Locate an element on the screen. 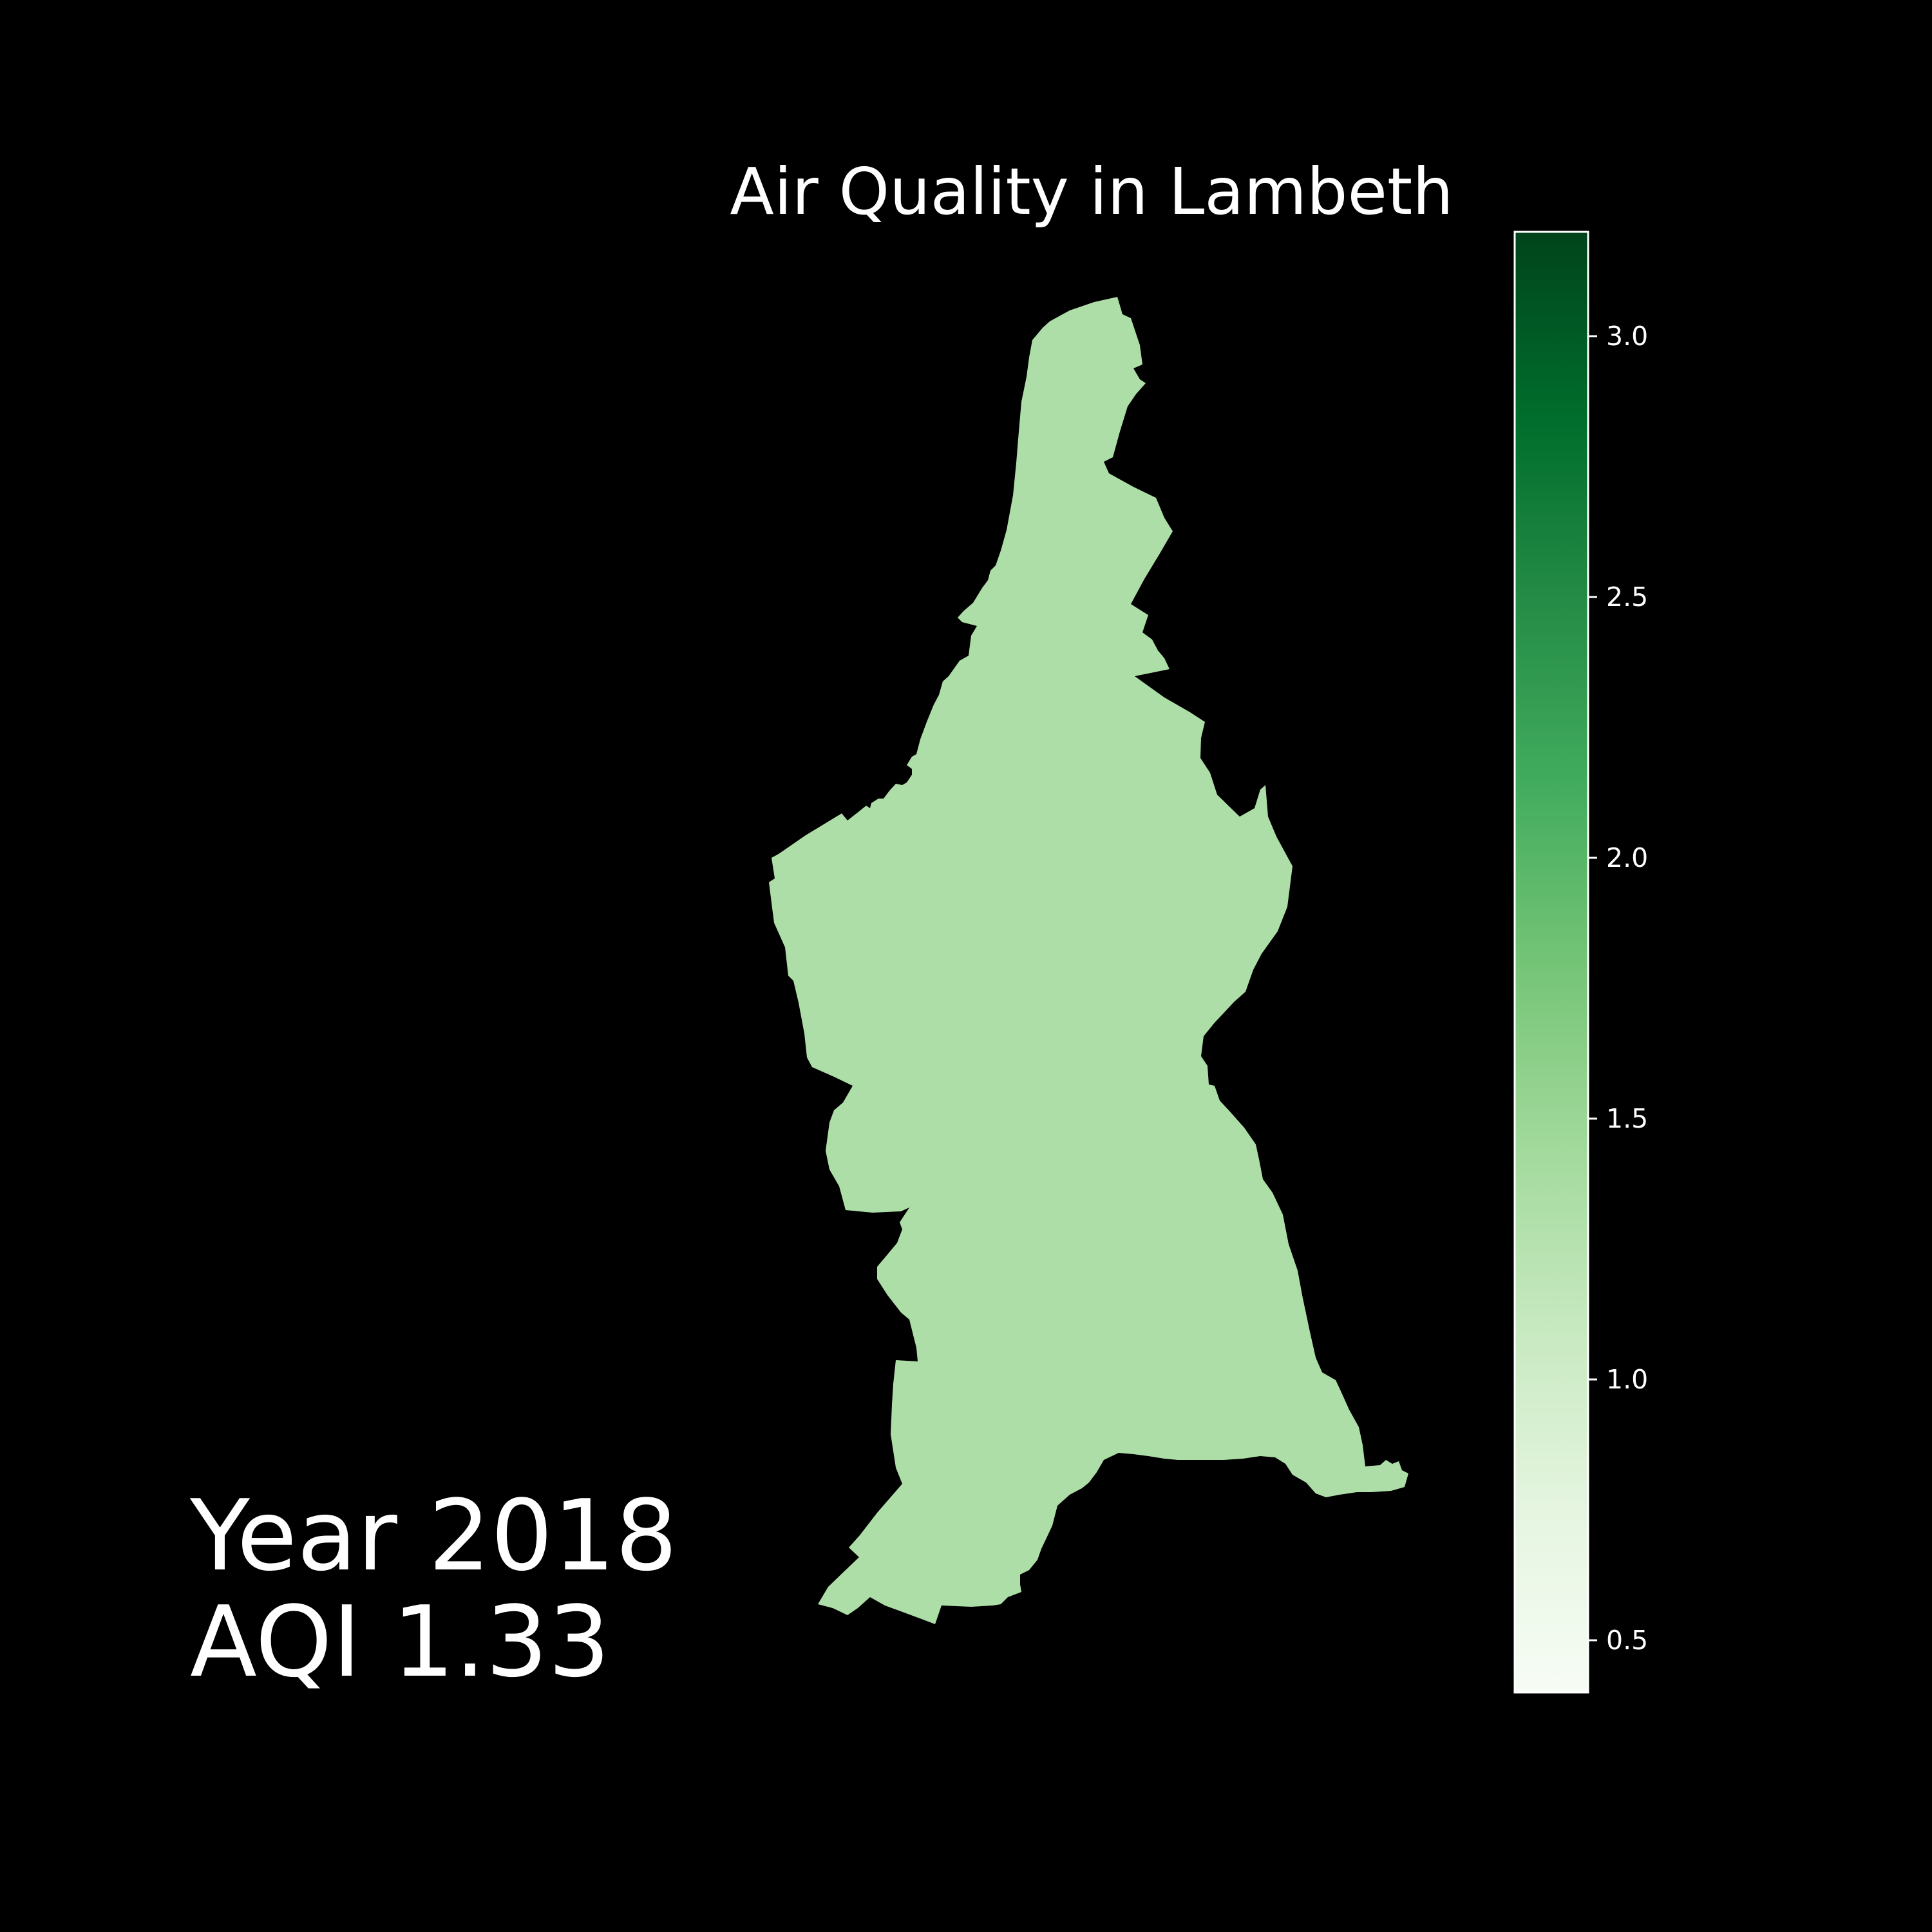  map-title: Air Quality in Lambeth is located at coordinates (1092, 191).